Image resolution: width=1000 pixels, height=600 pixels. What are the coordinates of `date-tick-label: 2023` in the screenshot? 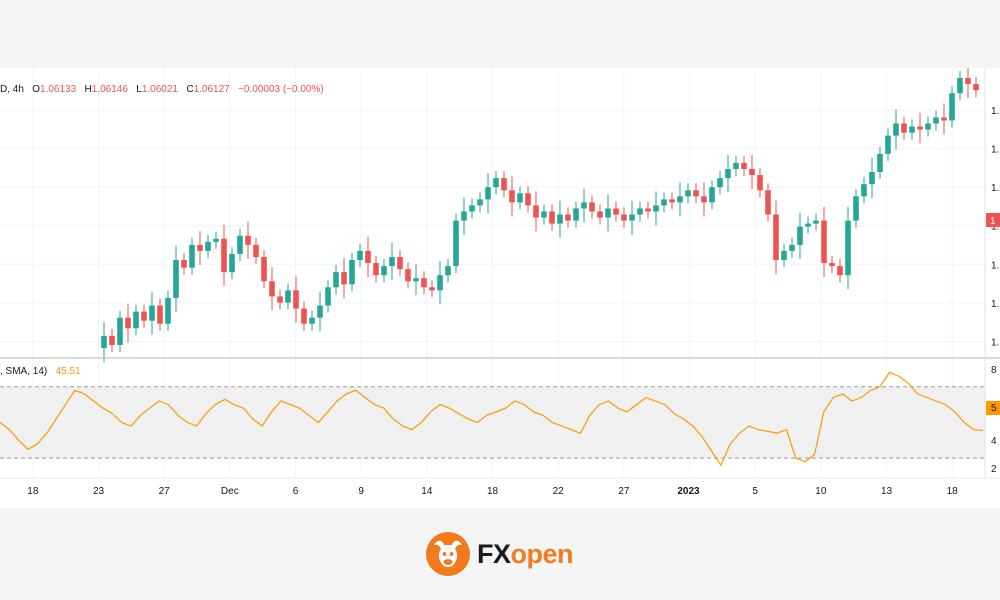 It's located at (688, 491).